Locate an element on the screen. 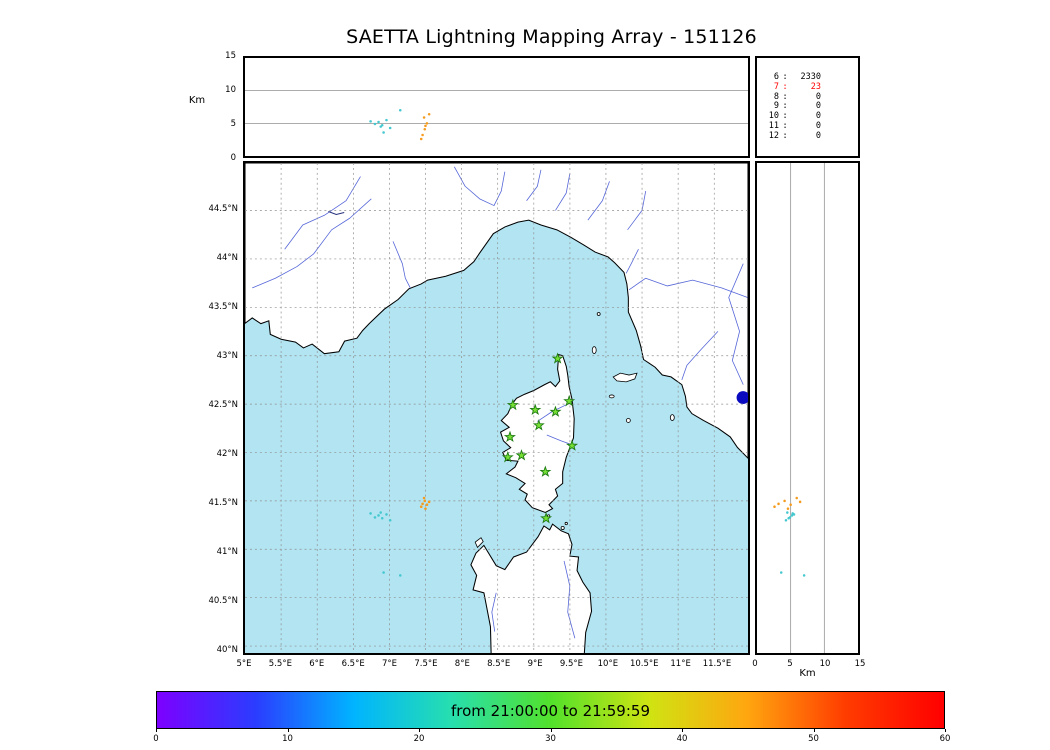  map-lon-tick-label: 9.5°E is located at coordinates (571, 664).